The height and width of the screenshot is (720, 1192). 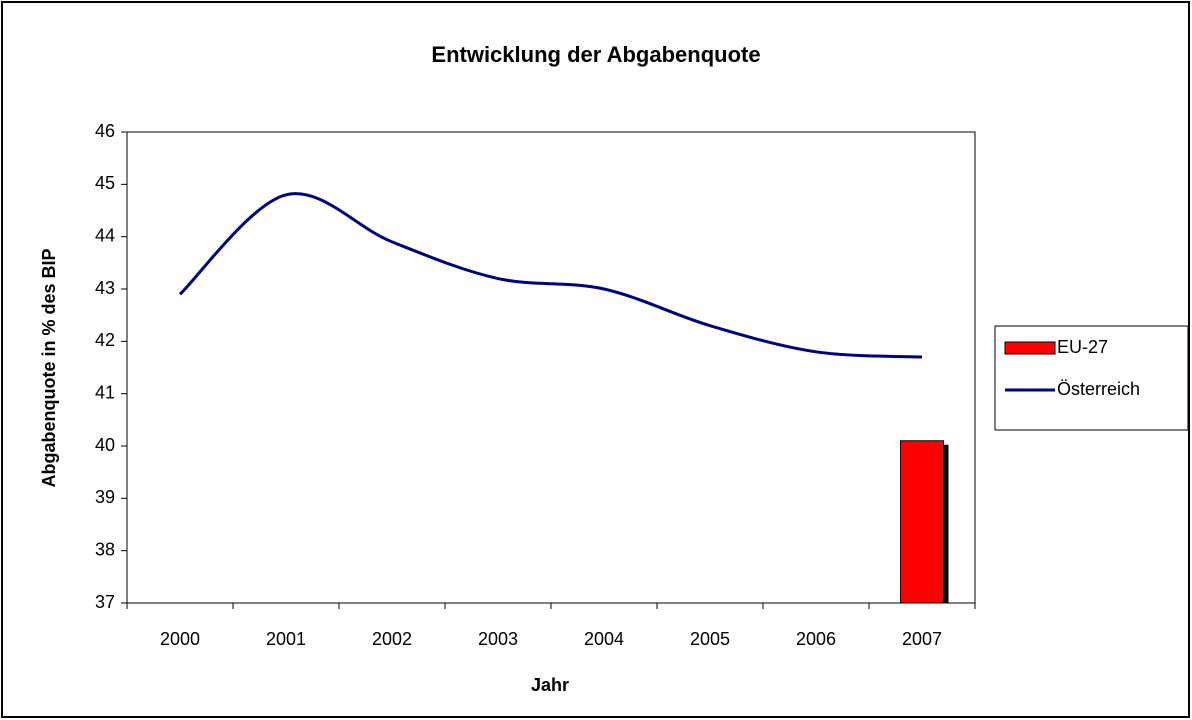 I want to click on y-tick-label: 44, so click(x=105, y=235).